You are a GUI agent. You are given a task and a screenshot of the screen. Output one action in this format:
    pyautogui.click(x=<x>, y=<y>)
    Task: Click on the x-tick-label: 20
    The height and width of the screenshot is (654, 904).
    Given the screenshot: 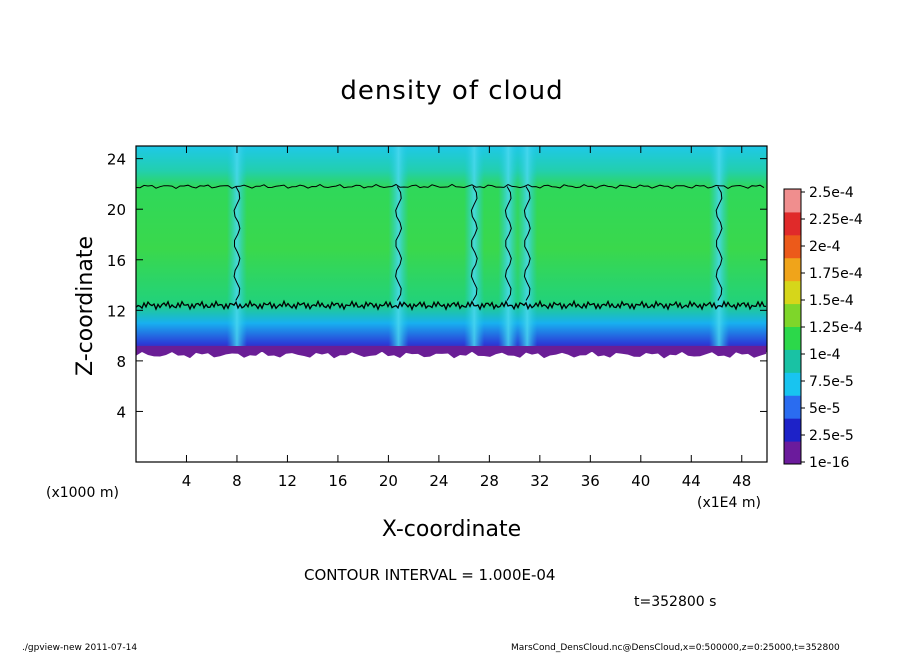 What is the action you would take?
    pyautogui.click(x=388, y=481)
    